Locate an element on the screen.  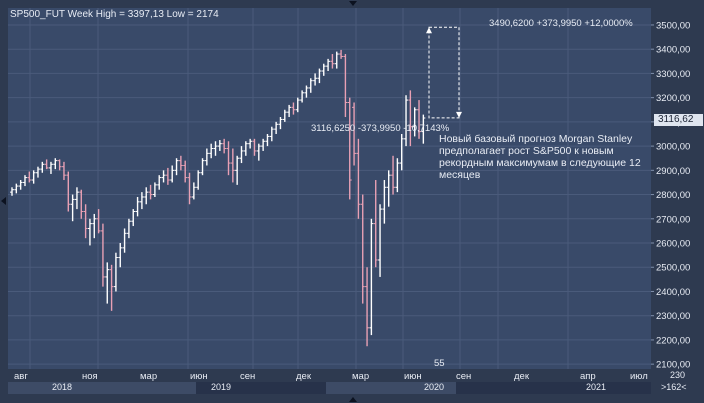
y-tick-label: 3400,00 is located at coordinates (673, 50).